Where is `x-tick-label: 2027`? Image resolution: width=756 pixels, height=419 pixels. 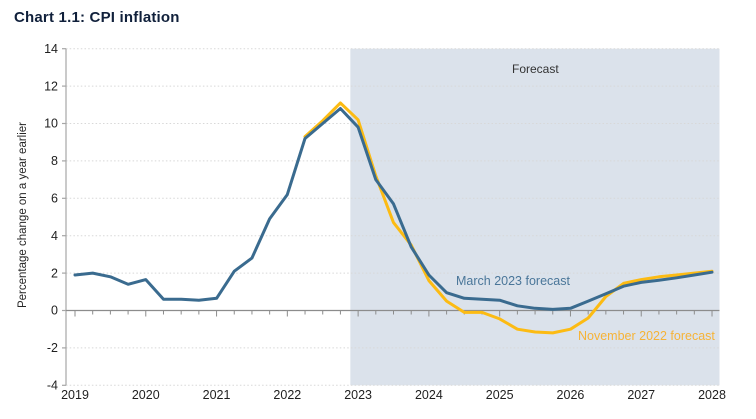
x-tick-label: 2027 is located at coordinates (641, 395).